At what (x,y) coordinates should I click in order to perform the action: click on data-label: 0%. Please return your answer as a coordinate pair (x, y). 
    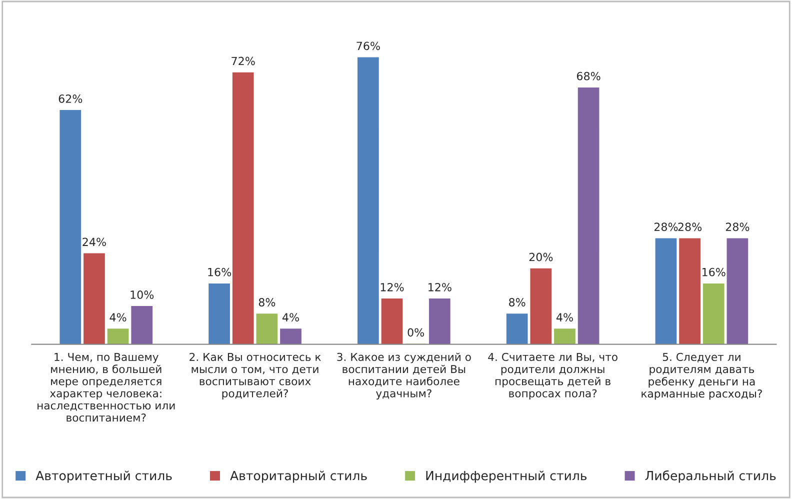
    Looking at the image, I should click on (416, 332).